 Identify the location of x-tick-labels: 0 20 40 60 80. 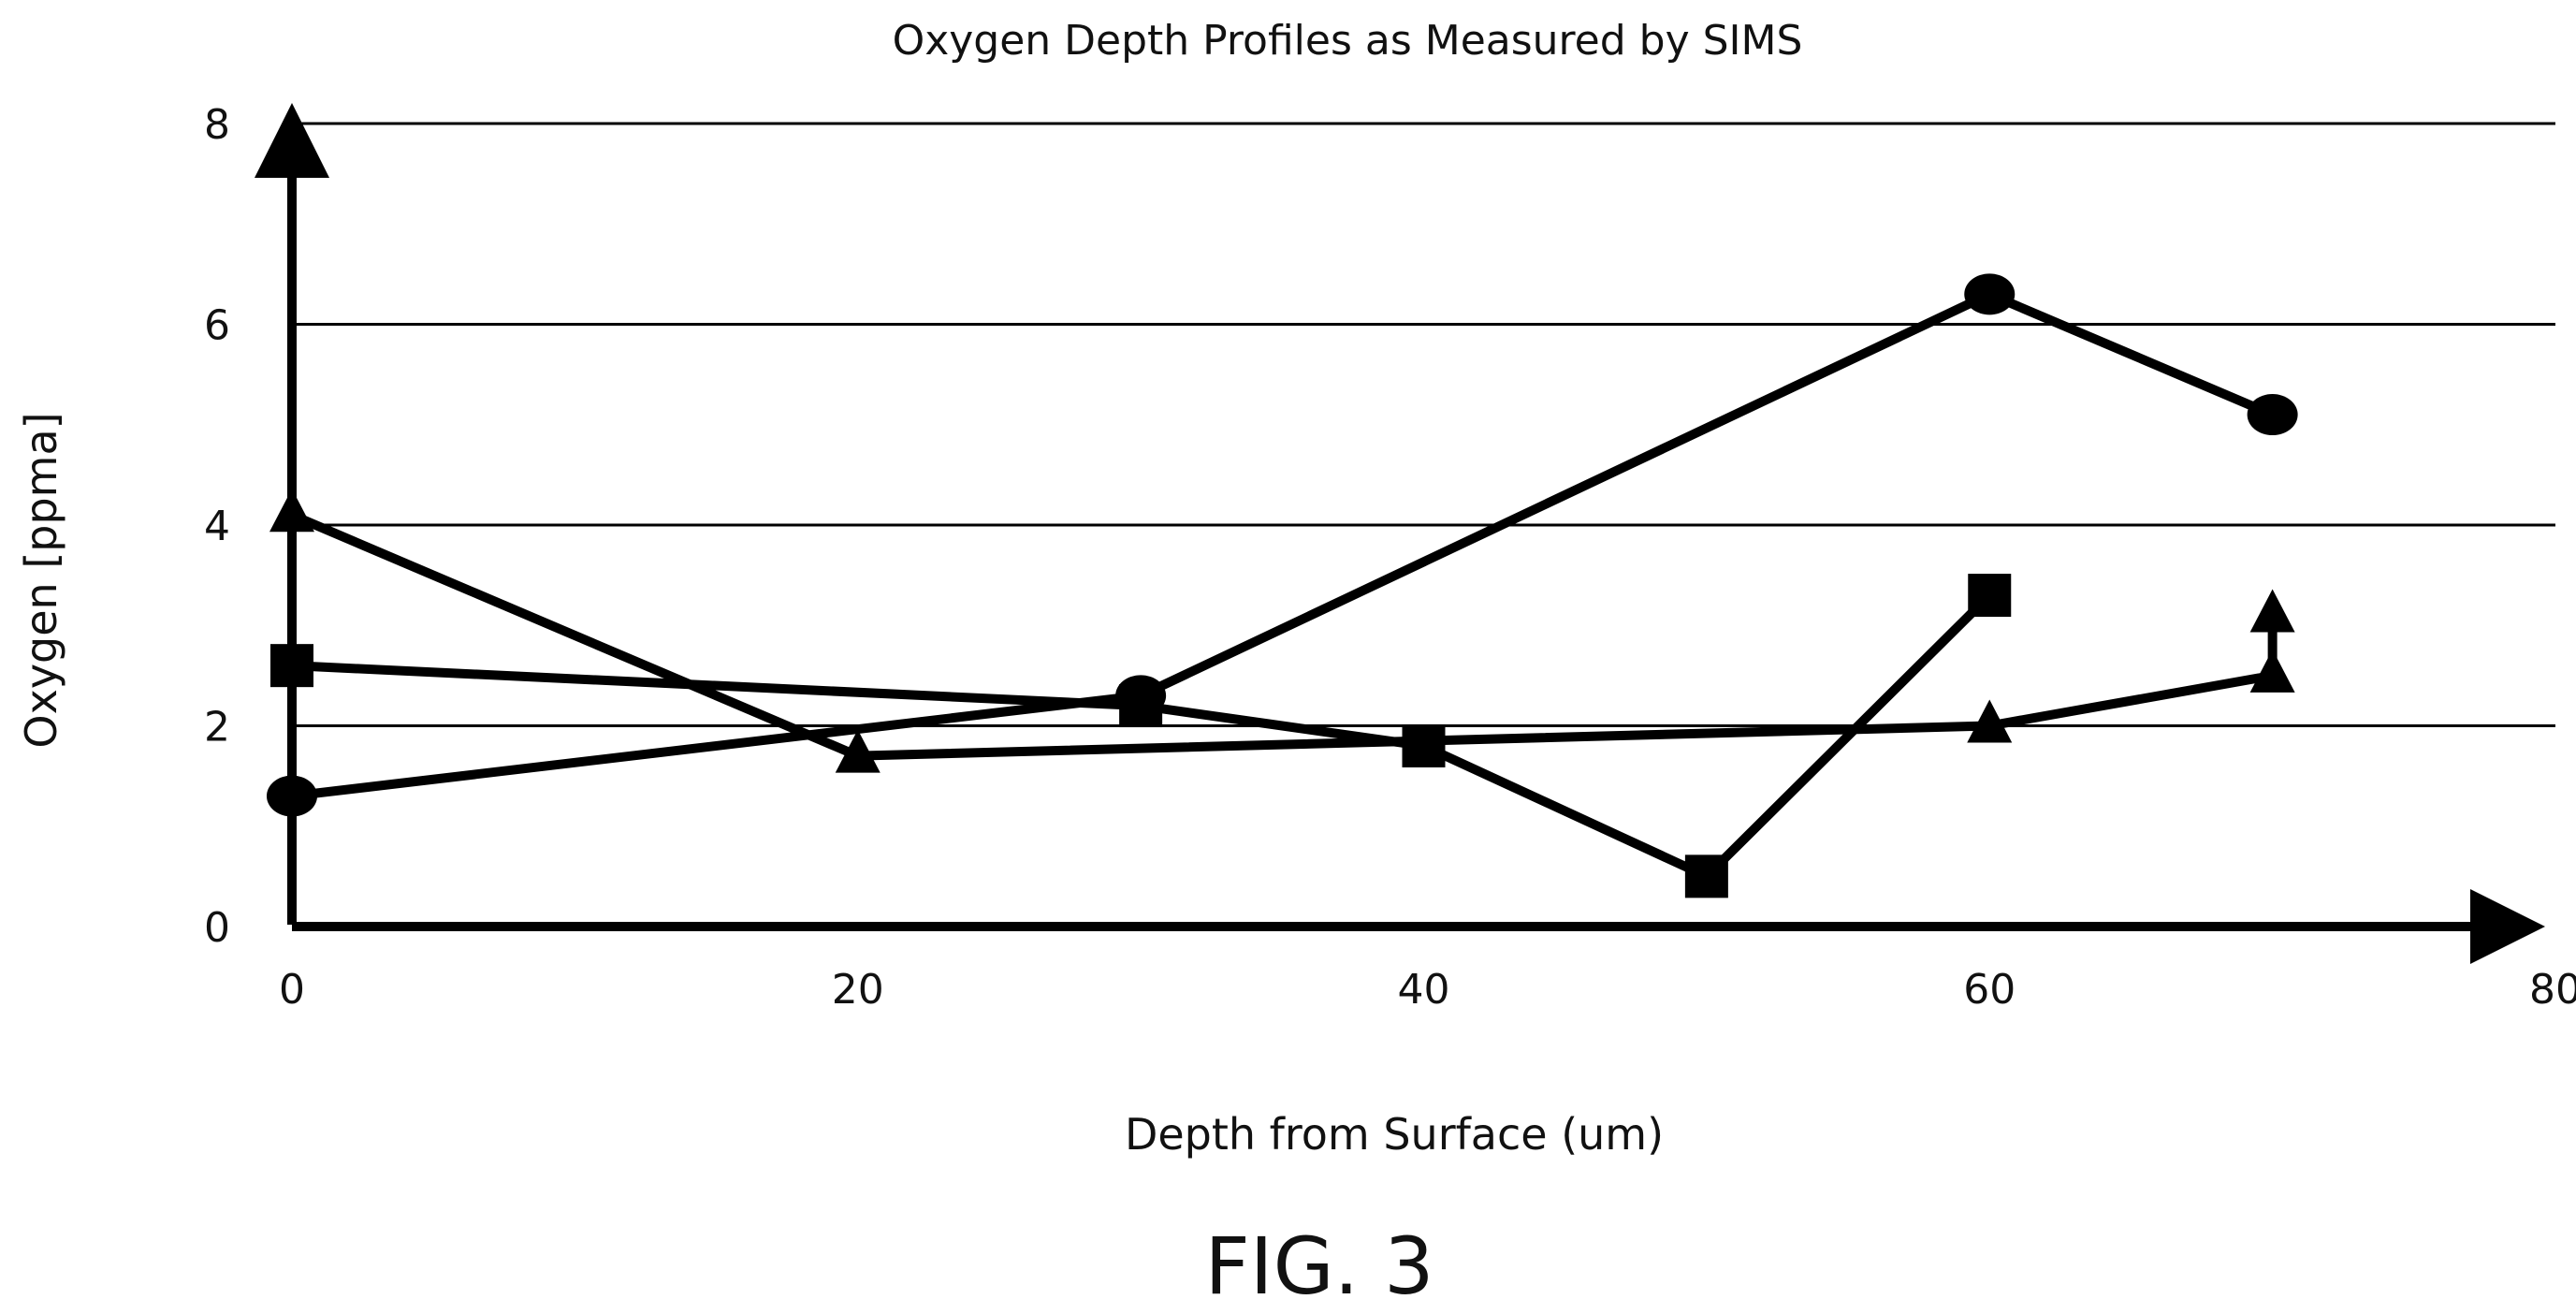
(1427, 990).